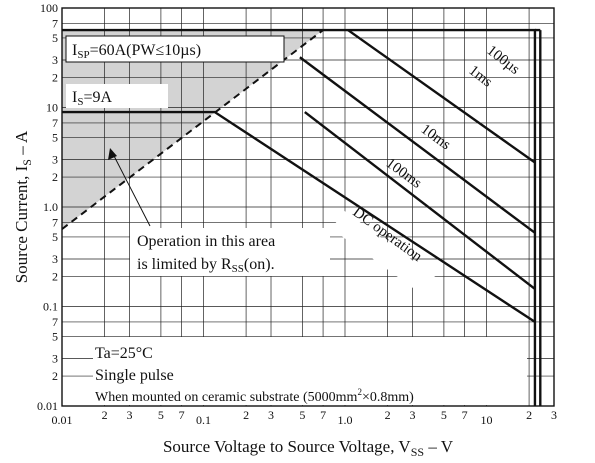 The image size is (595, 463). Describe the element at coordinates (404, 173) in the screenshot. I see `series-label-100ms: 100ms` at that location.